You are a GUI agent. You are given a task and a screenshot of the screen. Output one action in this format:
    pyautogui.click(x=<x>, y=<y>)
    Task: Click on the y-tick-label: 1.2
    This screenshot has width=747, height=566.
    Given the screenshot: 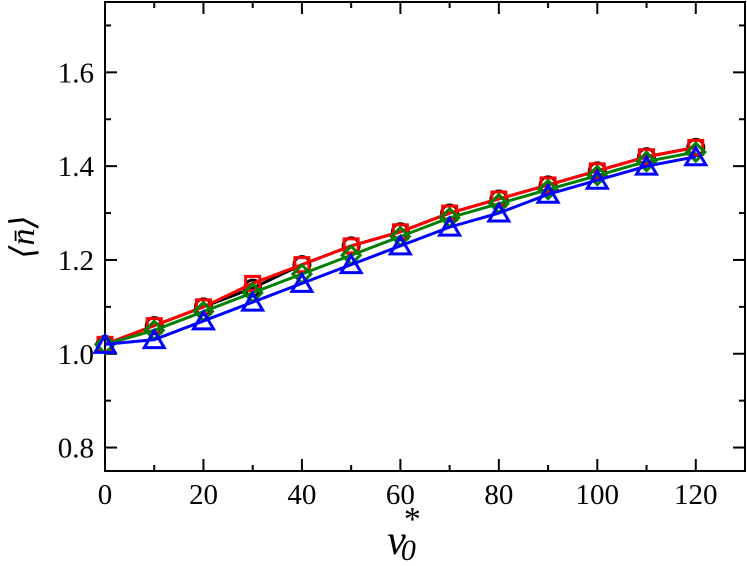 What is the action you would take?
    pyautogui.click(x=76, y=261)
    